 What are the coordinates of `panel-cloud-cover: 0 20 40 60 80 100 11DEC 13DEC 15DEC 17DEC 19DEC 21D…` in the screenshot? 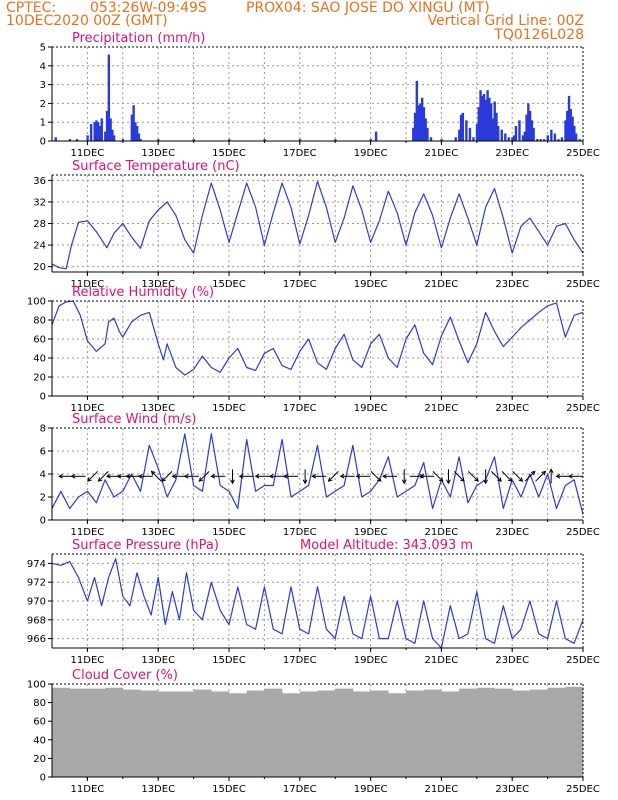 It's located at (313, 731).